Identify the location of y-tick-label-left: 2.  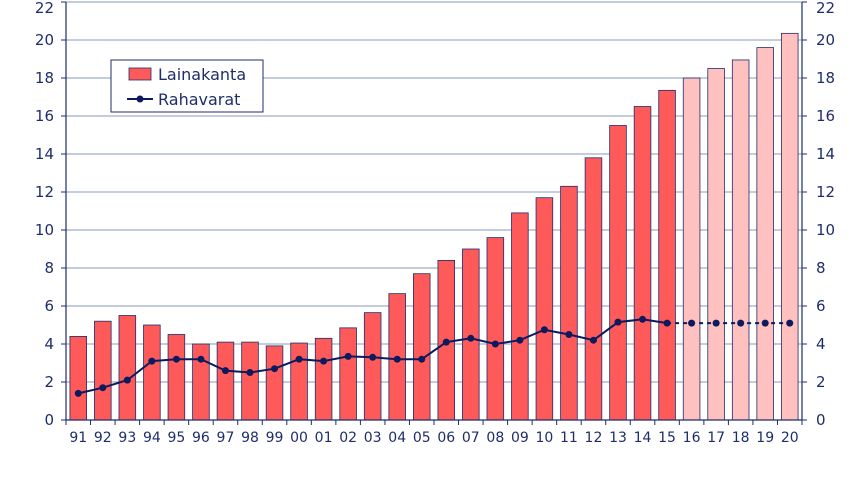
(49, 382).